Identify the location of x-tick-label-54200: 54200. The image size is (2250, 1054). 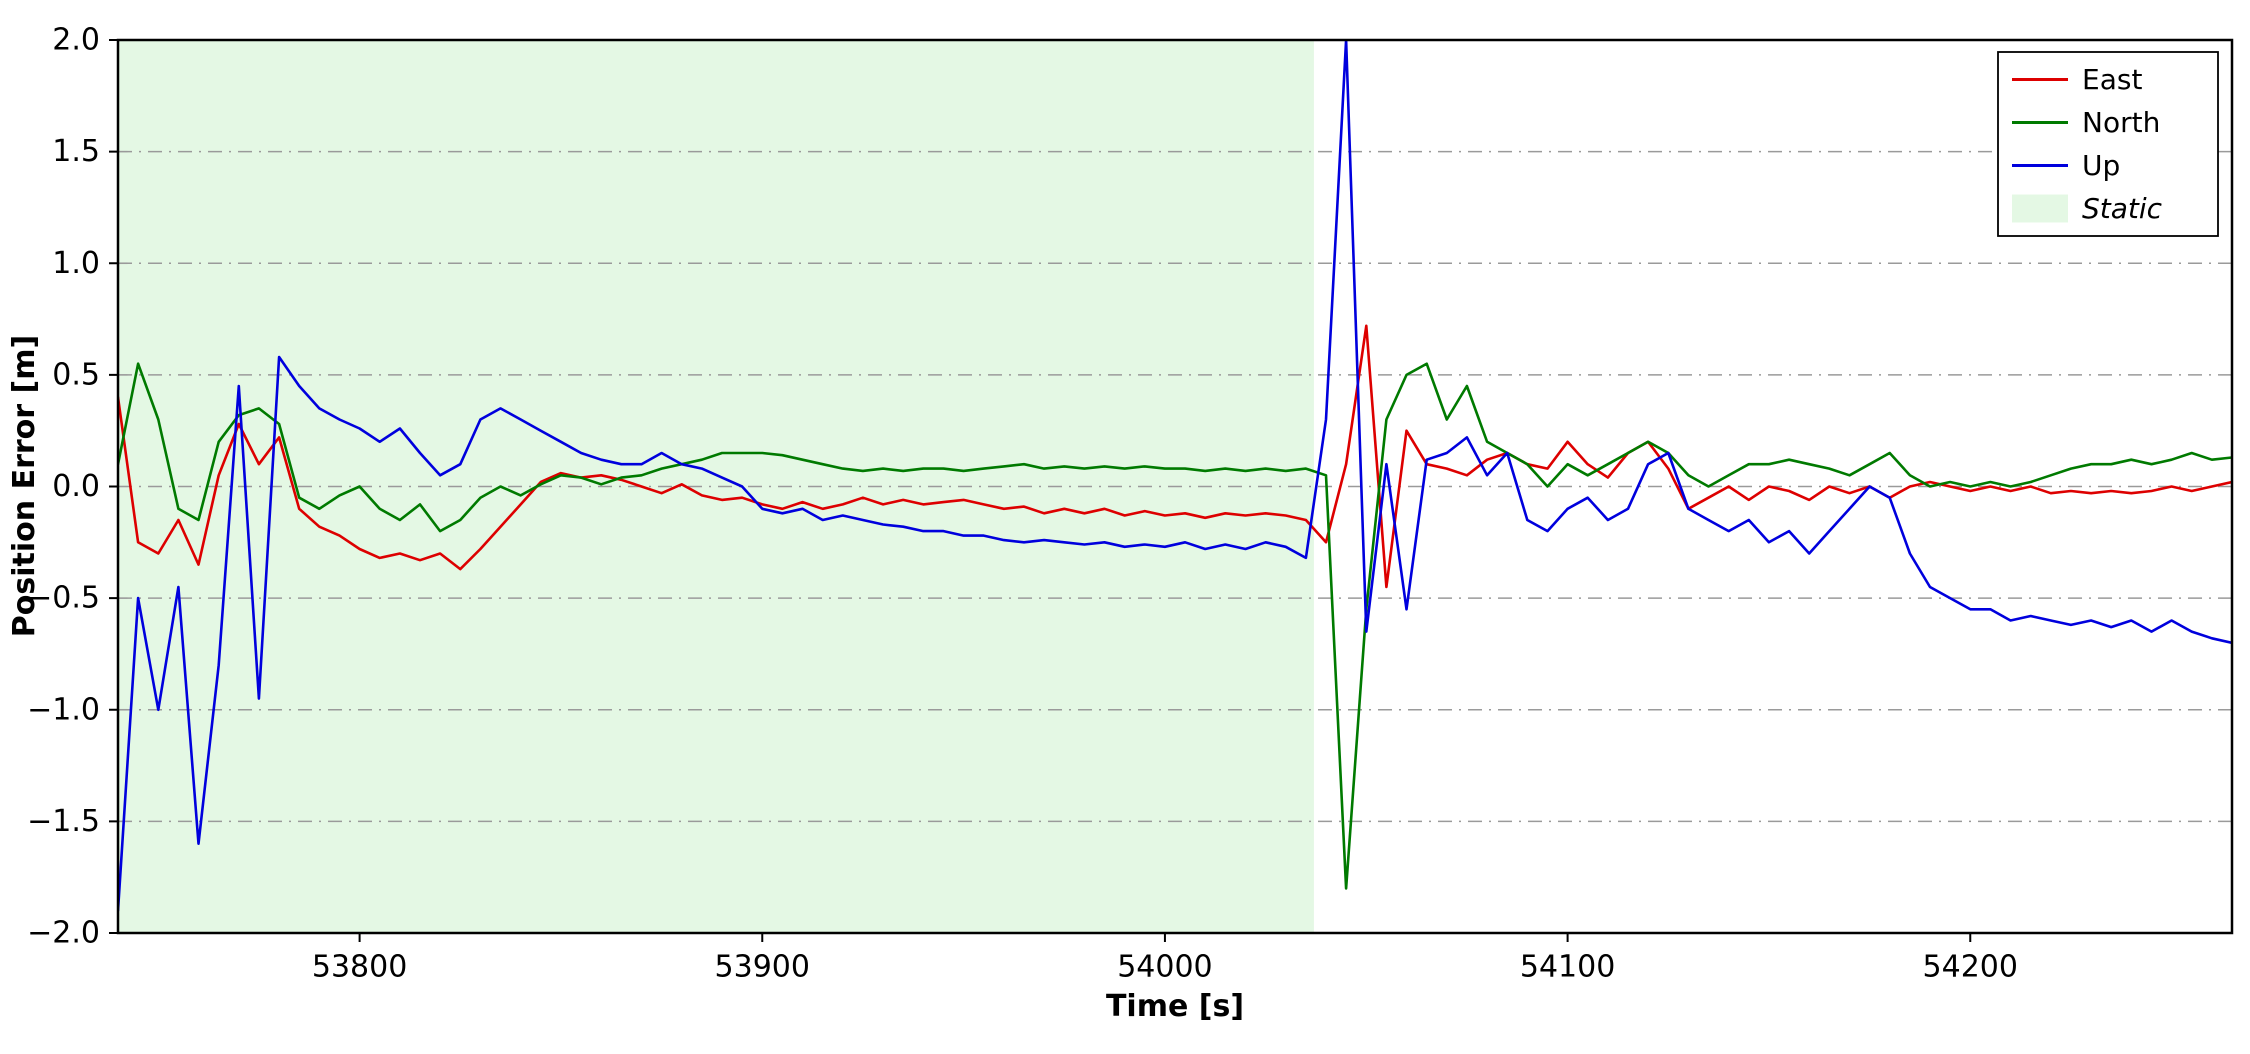
(1970, 967).